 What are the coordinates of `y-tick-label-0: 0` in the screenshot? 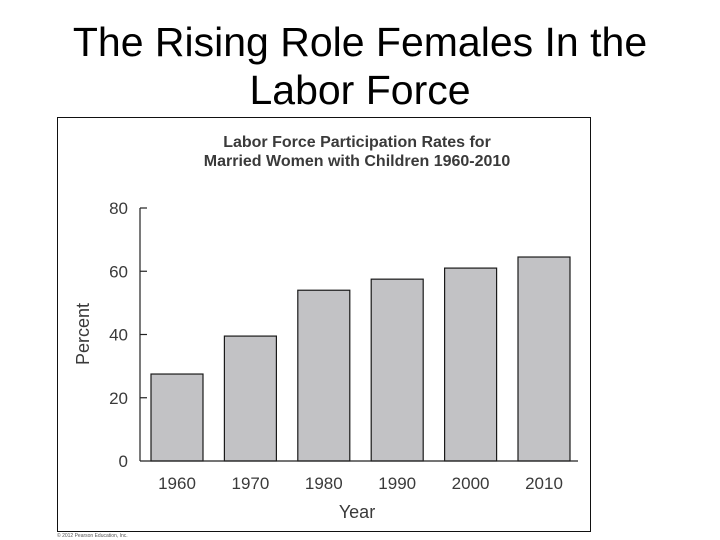 It's located at (123, 461).